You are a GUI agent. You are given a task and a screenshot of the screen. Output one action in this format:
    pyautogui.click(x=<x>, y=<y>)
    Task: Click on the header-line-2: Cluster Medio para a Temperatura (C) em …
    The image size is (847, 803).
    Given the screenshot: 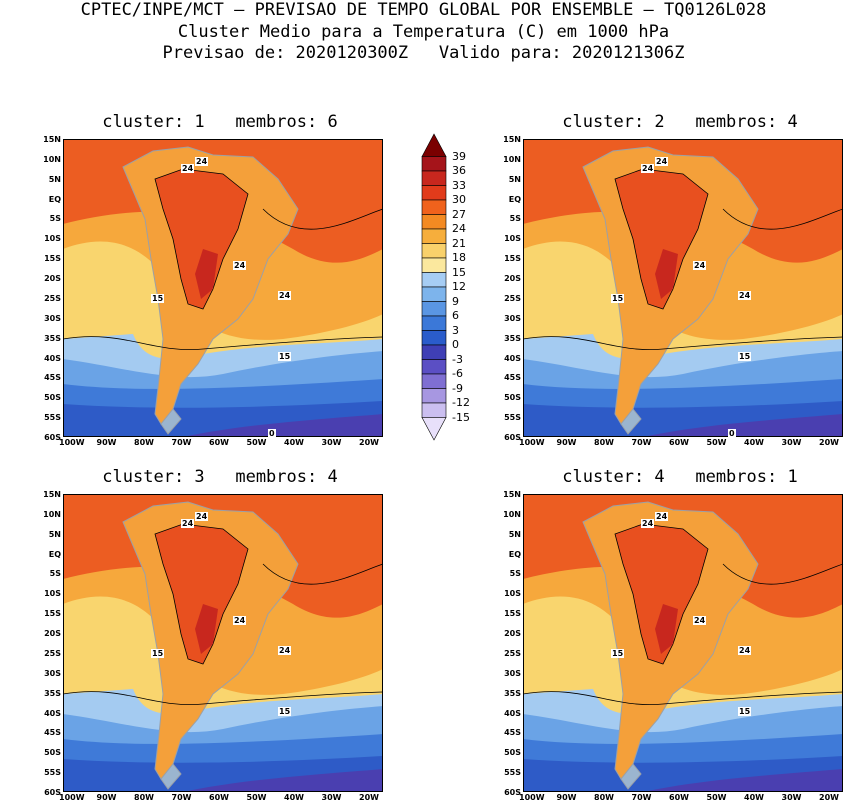 What is the action you would take?
    pyautogui.click(x=423, y=32)
    